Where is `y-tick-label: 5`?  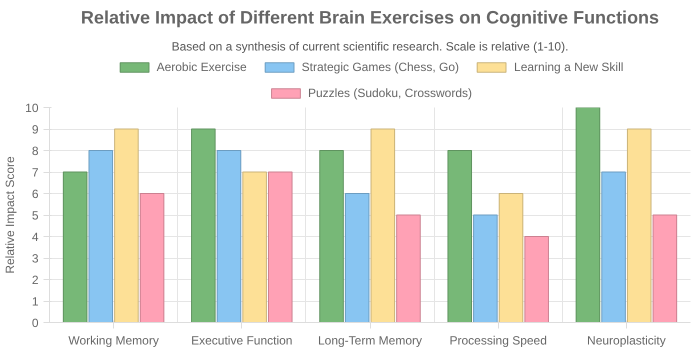 y-tick-label: 5 is located at coordinates (35, 215).